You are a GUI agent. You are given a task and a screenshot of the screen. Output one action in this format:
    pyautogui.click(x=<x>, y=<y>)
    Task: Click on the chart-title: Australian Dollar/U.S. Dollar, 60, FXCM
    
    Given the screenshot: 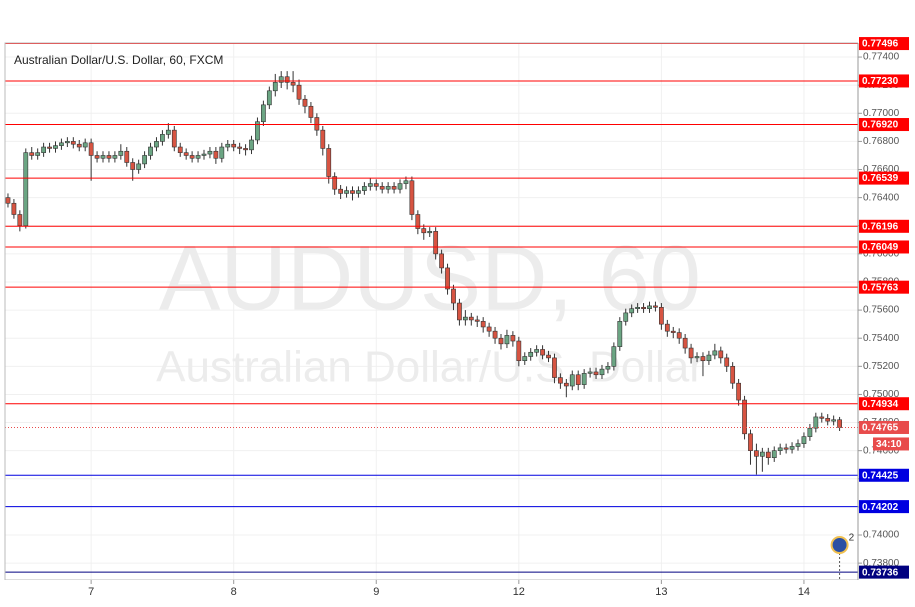 What is the action you would take?
    pyautogui.click(x=118, y=60)
    